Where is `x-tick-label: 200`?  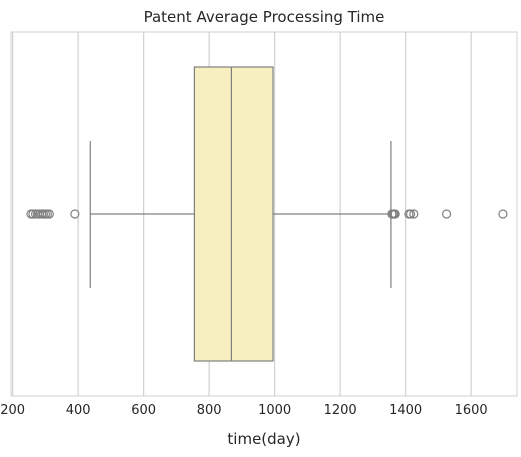
x-tick-label: 200 is located at coordinates (12, 410).